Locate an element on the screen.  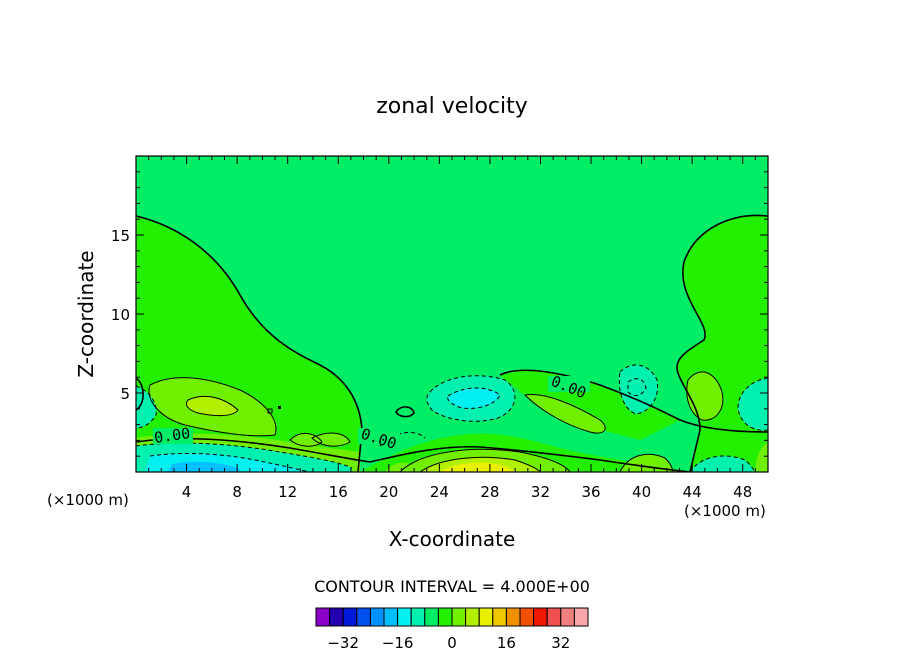
contour-line-zero-lower is located at coordinates (413, 454).